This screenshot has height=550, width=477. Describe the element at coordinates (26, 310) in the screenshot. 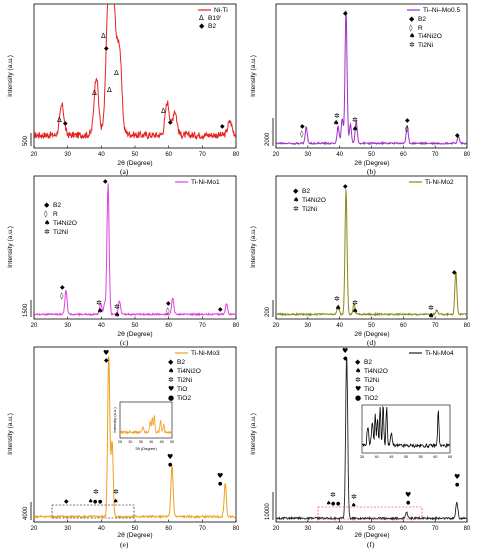

I see `panel-c-scale-label: 1500` at that location.